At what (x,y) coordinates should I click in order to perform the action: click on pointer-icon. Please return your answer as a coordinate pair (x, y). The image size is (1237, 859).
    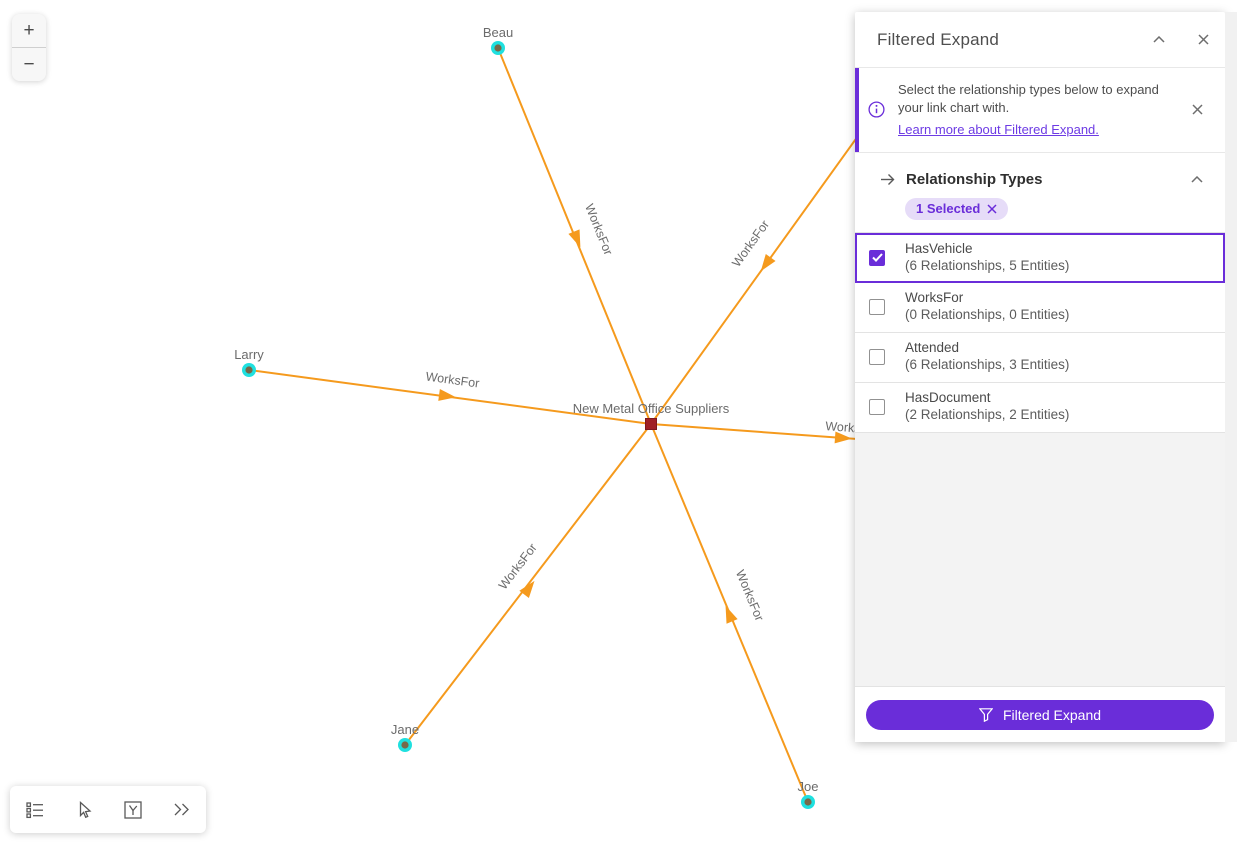
    Looking at the image, I should click on (85, 809).